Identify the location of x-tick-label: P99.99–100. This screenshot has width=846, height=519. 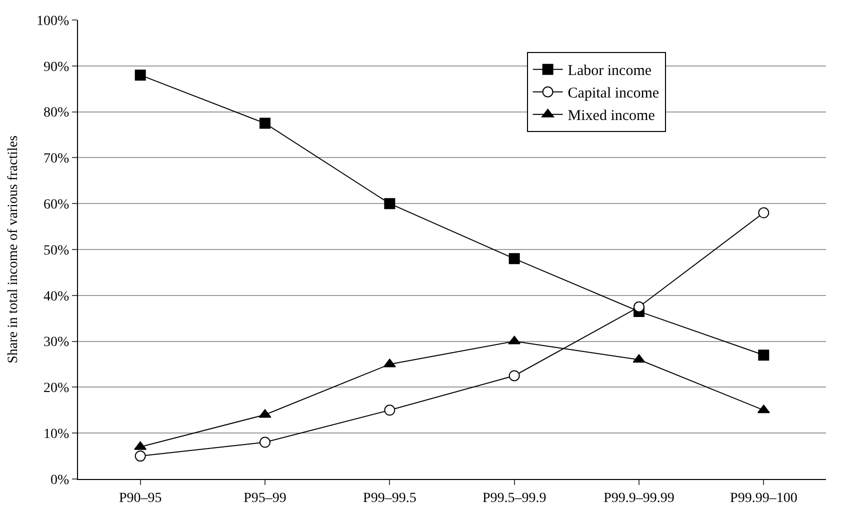
(764, 498).